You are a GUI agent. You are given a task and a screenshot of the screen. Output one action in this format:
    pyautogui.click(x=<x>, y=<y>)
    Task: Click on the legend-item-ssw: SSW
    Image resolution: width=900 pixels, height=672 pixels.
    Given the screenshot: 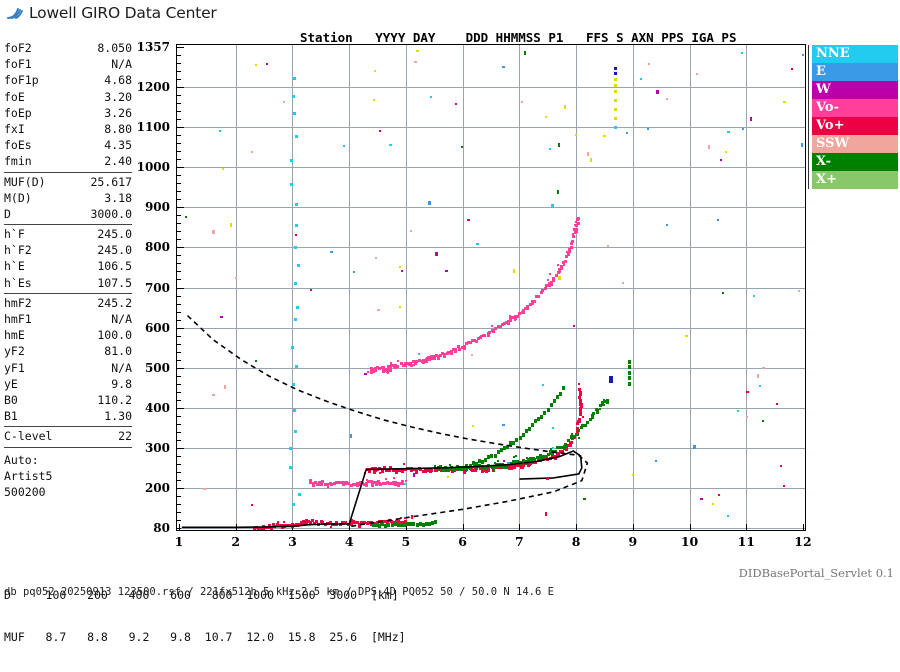 What is the action you would take?
    pyautogui.click(x=855, y=144)
    